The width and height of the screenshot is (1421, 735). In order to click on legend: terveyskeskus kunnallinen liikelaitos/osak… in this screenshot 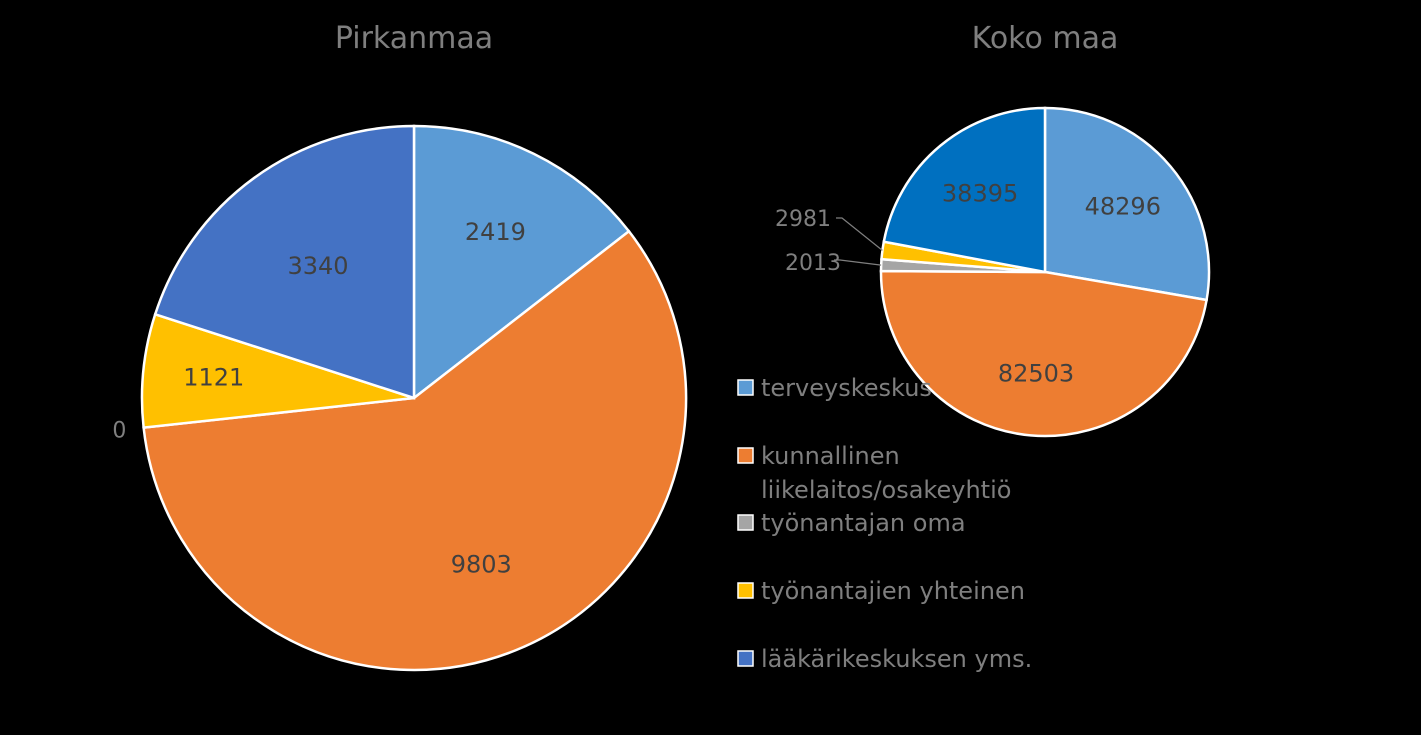, I will do `click(884, 523)`.